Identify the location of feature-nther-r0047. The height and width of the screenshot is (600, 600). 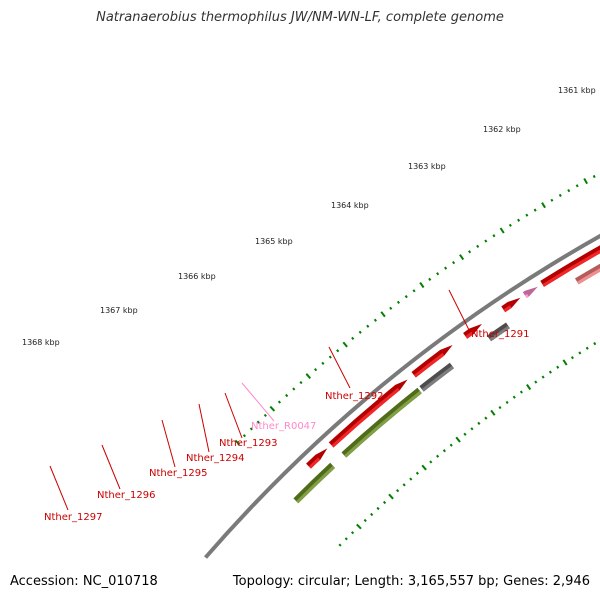
(530, 292).